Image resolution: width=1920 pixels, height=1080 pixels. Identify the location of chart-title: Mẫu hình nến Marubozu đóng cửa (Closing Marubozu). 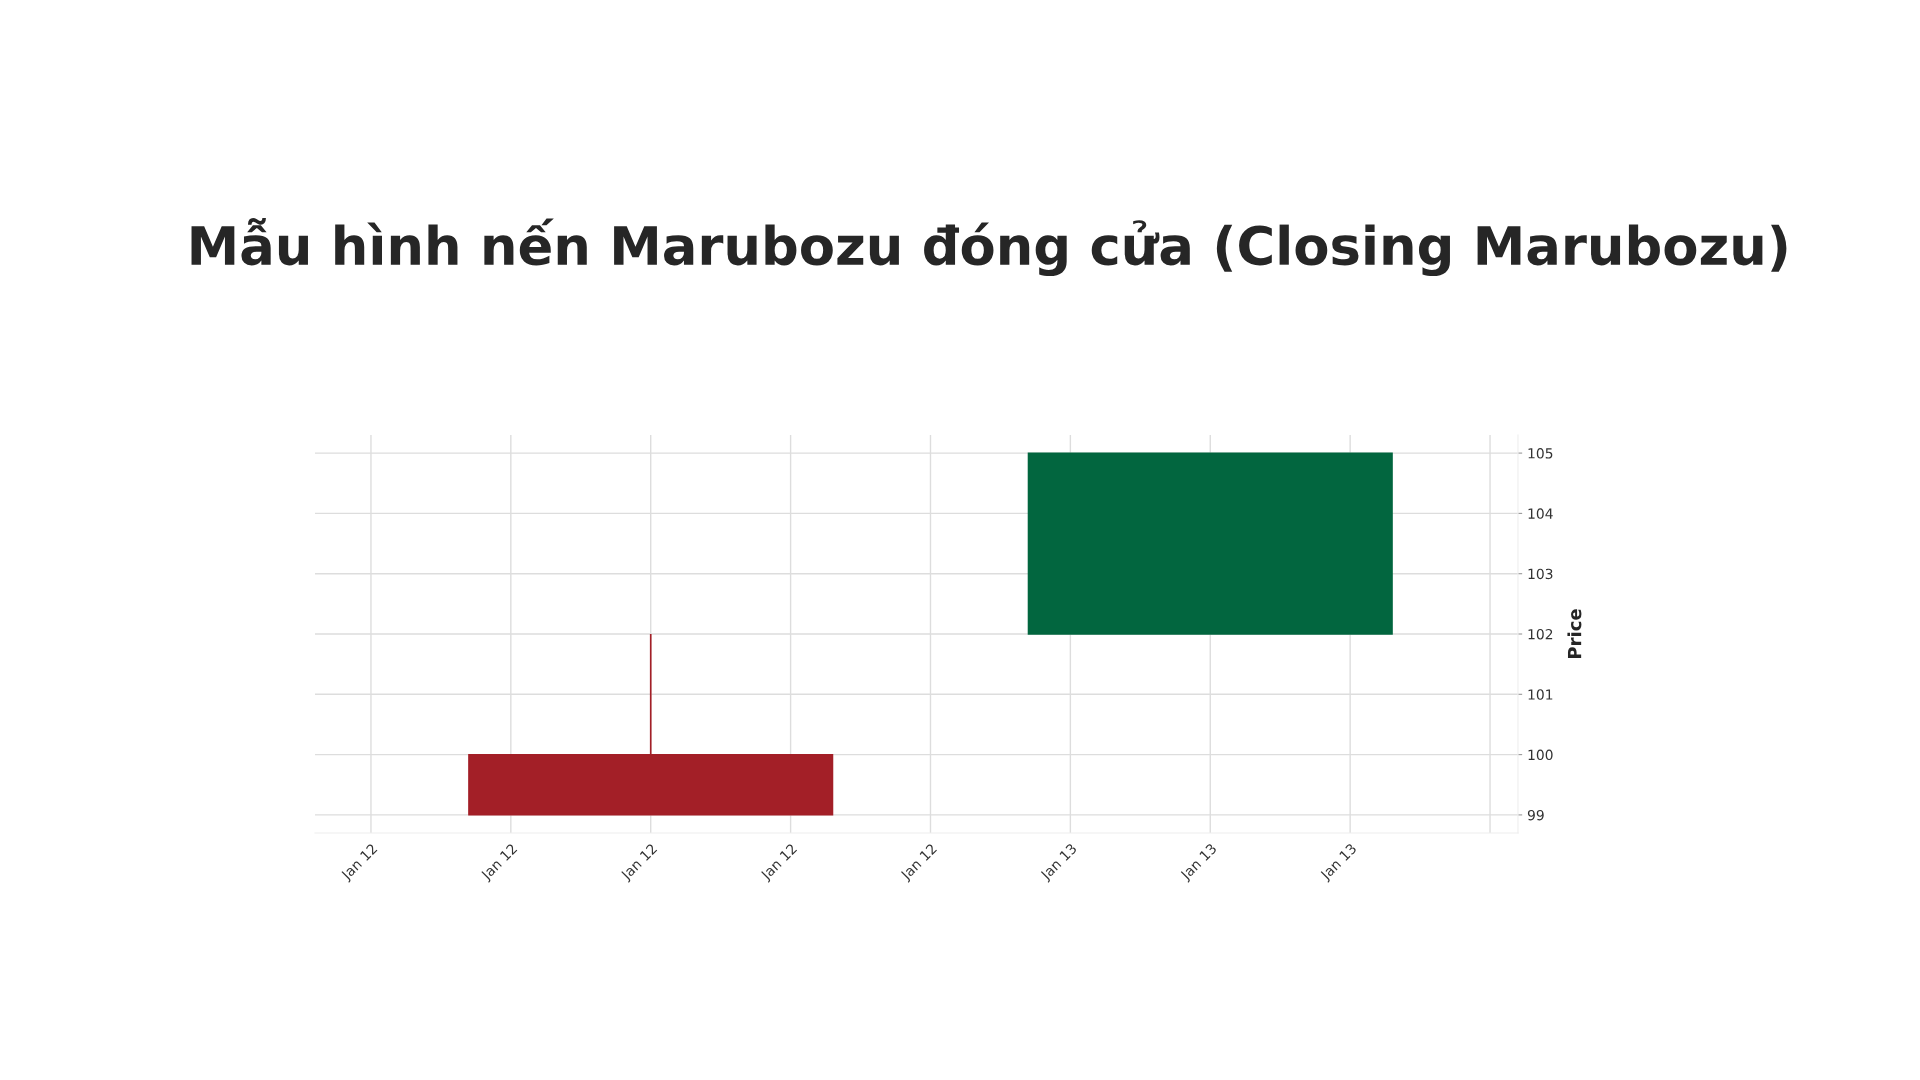
(989, 247).